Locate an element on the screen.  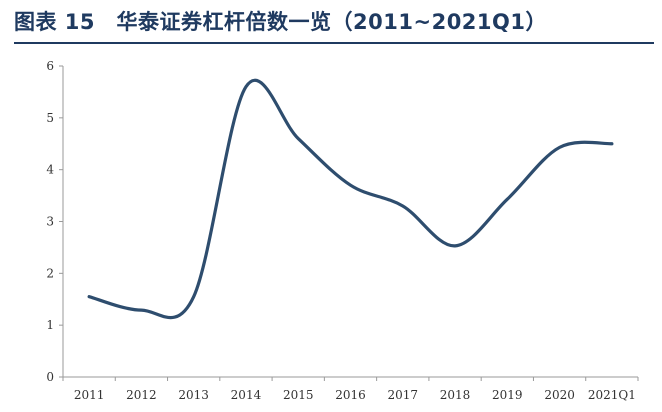
x-tick-label: 2015 is located at coordinates (298, 395).